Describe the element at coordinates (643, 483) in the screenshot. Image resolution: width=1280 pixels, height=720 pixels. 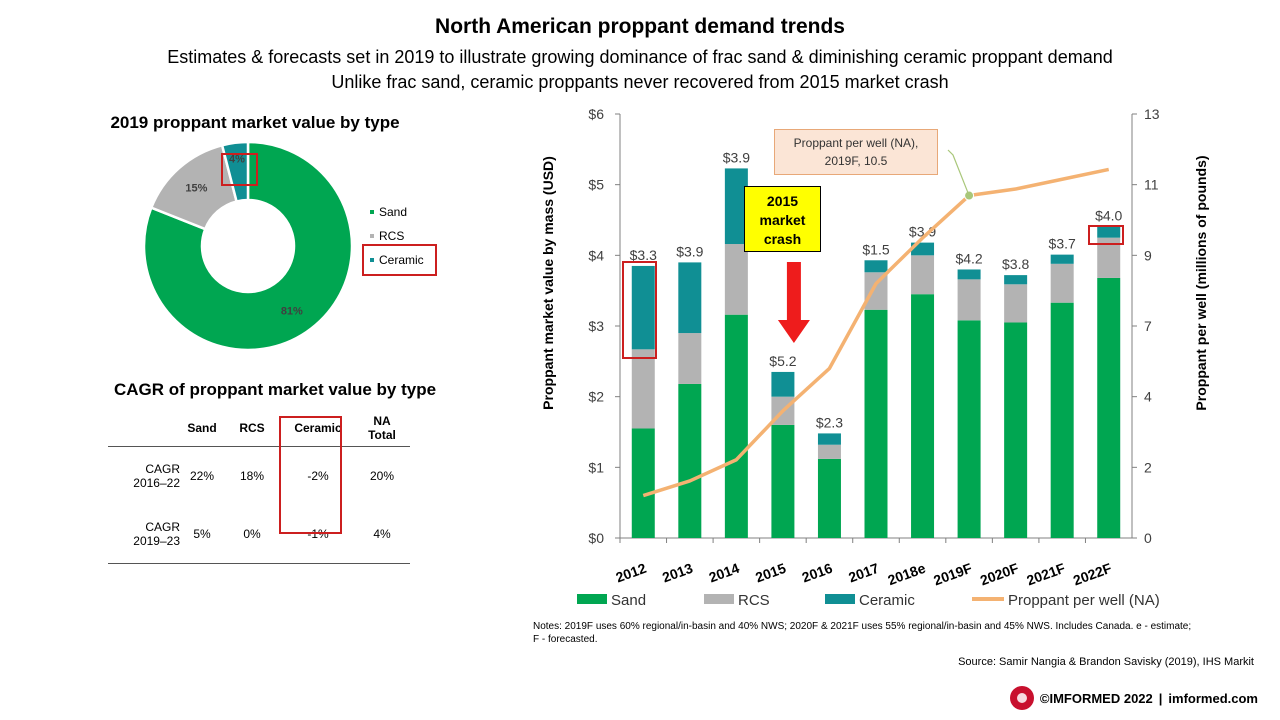
I see `bar-sand-2012` at that location.